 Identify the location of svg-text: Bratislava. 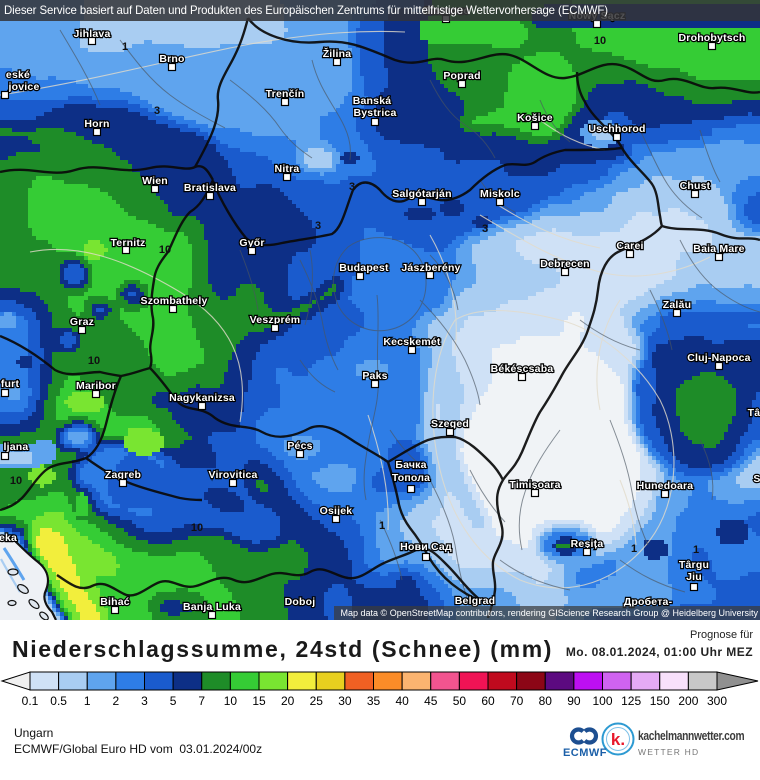
(210, 188).